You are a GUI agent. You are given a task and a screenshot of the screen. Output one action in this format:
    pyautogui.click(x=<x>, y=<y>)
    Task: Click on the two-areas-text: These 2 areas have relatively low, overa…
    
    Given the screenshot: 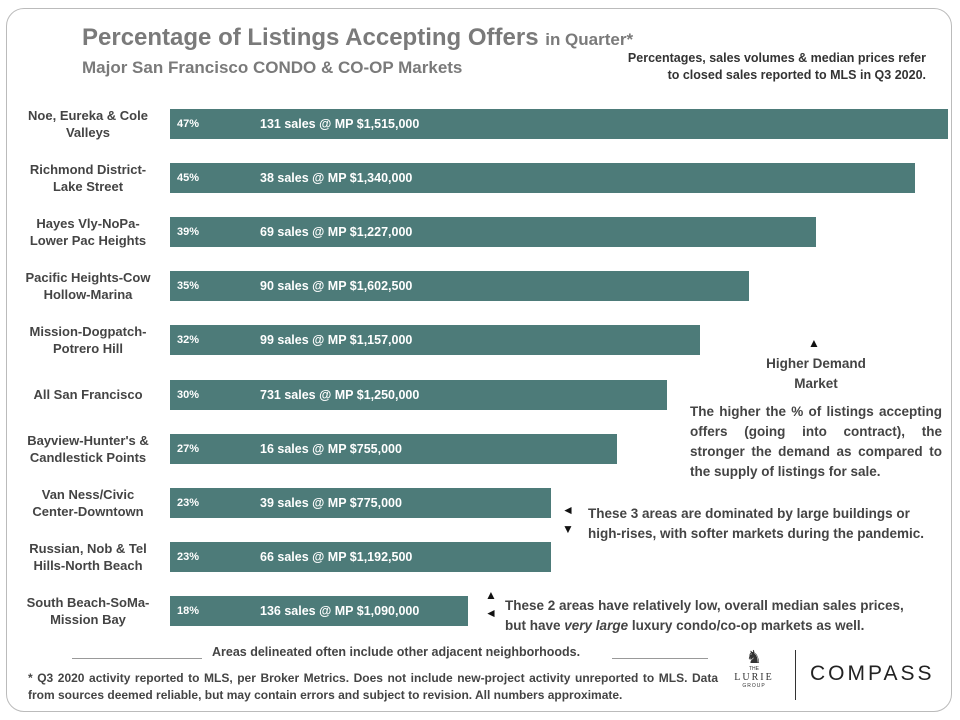 What is the action you would take?
    pyautogui.click(x=720, y=616)
    